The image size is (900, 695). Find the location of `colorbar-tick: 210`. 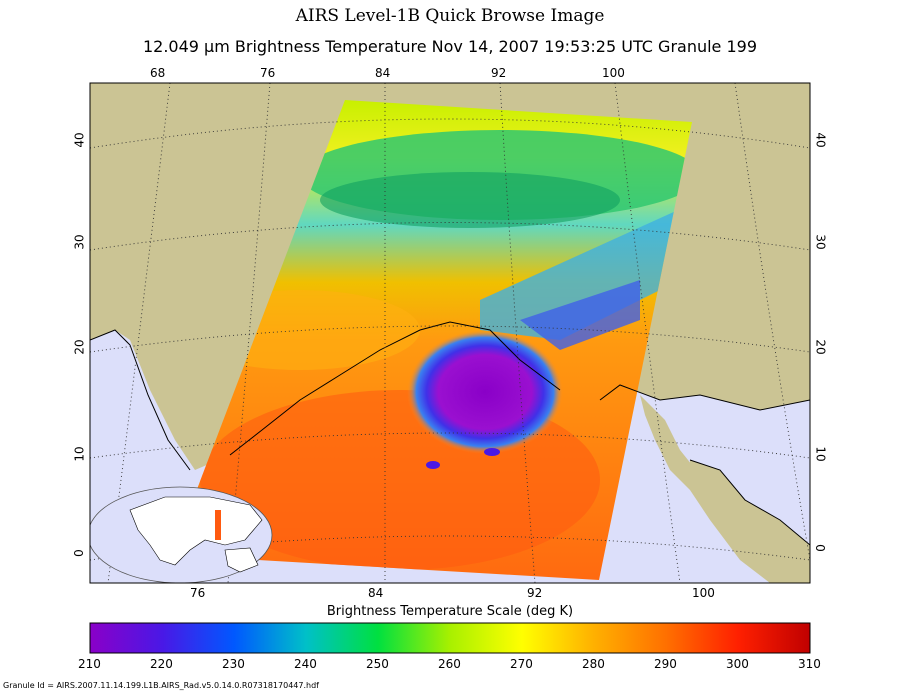

colorbar-tick: 210 is located at coordinates (89, 664).